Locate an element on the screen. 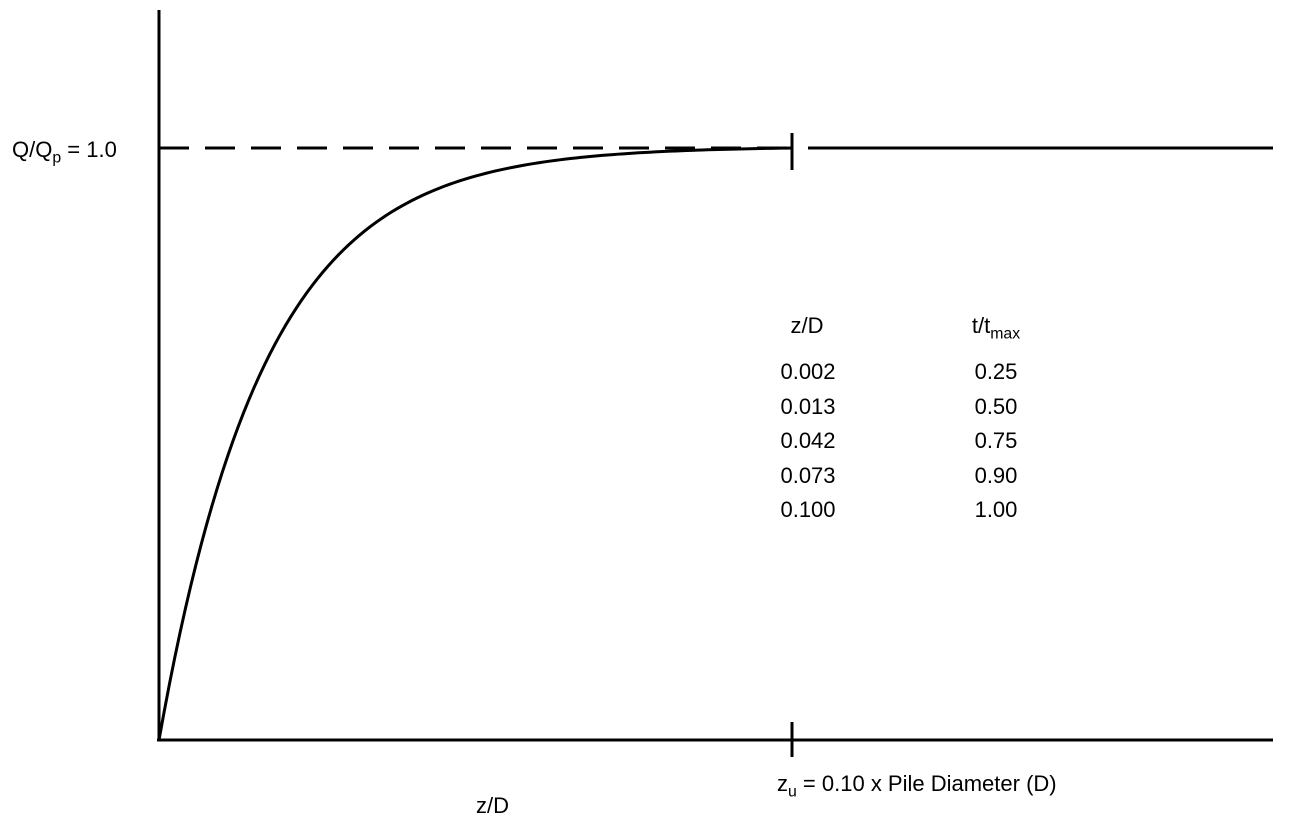  table-cell-ttmax: 0.50 is located at coordinates (996, 406).